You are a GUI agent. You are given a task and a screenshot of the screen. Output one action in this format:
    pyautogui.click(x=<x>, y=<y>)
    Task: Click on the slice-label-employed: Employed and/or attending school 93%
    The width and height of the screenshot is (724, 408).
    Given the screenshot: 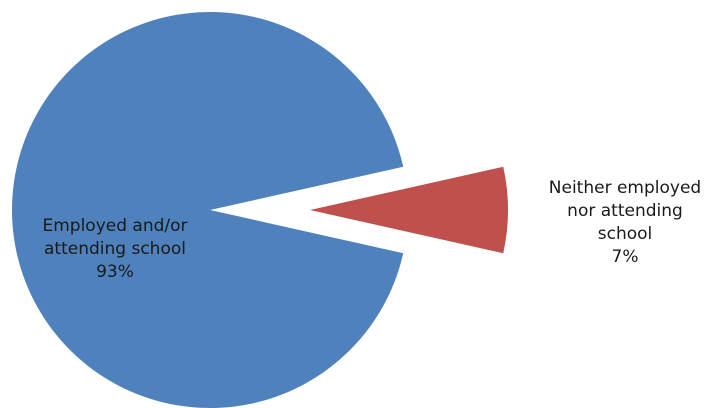 What is the action you would take?
    pyautogui.click(x=115, y=249)
    